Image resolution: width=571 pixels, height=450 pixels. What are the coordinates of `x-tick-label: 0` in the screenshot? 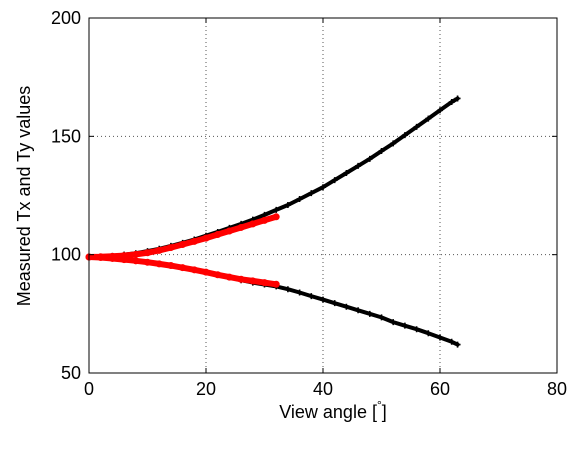 It's located at (89, 389).